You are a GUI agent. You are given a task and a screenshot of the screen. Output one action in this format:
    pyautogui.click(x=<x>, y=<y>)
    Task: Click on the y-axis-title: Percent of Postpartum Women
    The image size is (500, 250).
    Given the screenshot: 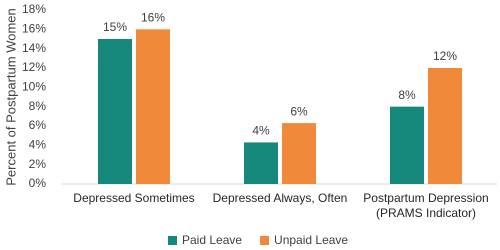 What is the action you would take?
    pyautogui.click(x=10, y=97)
    